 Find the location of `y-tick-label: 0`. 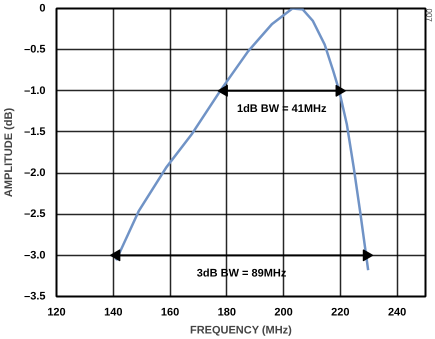

y-tick-label: 0 is located at coordinates (42, 8).